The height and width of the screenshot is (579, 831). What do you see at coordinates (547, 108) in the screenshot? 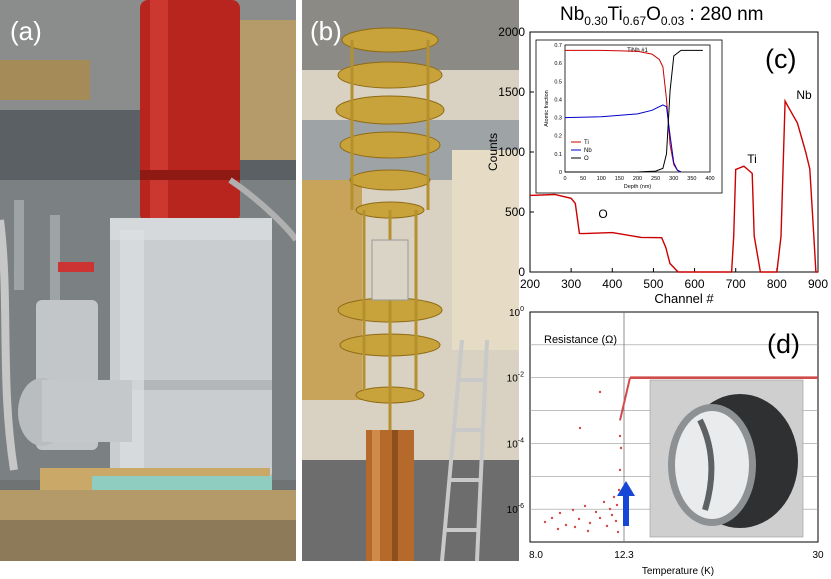
I see `inset-y-axis-label: Atomic fraction` at bounding box center [547, 108].